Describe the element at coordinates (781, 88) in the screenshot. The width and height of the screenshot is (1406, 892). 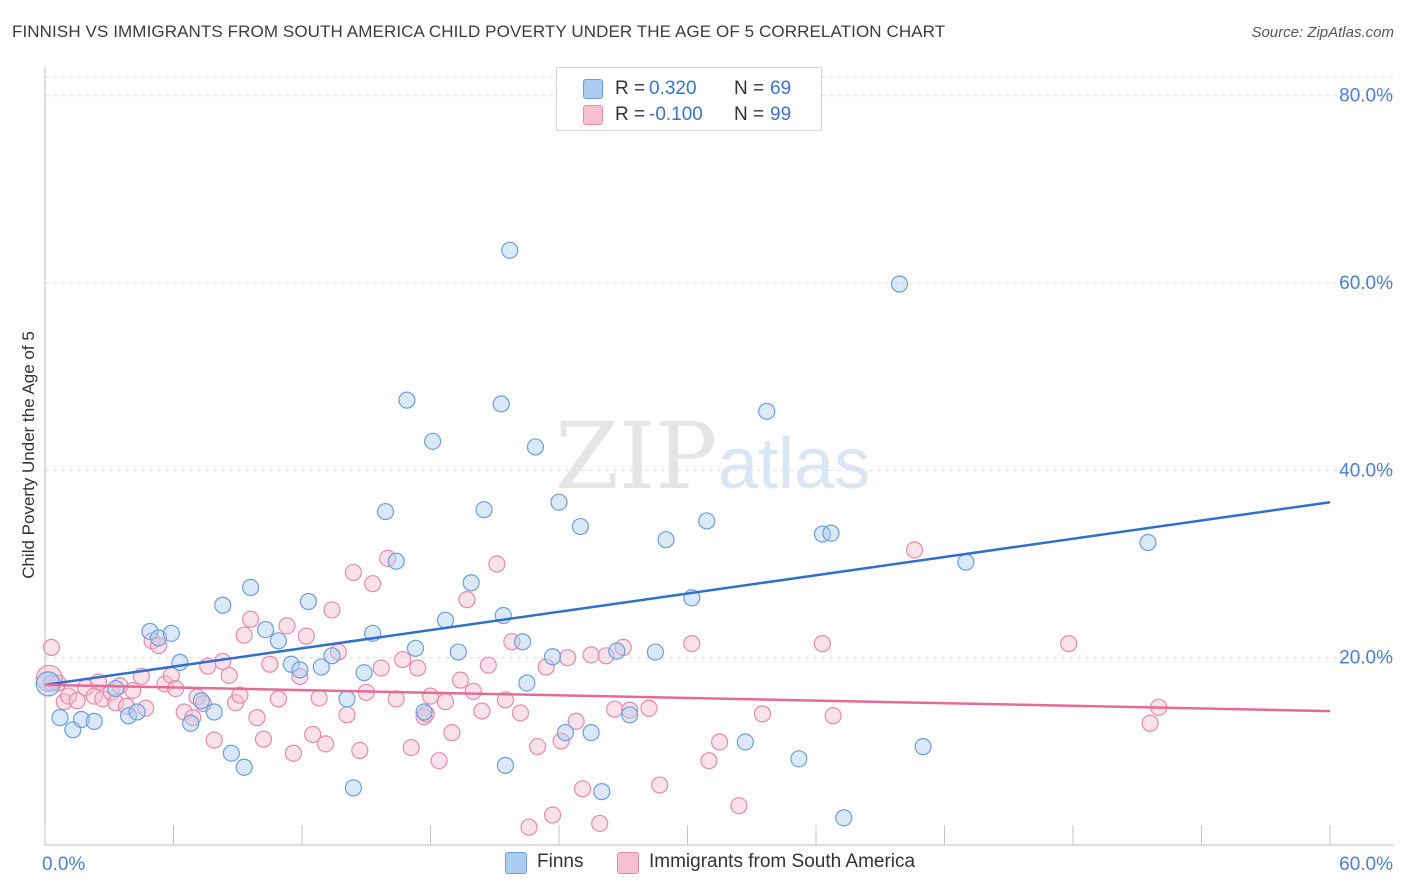
I see `finns-n-value: 69` at that location.